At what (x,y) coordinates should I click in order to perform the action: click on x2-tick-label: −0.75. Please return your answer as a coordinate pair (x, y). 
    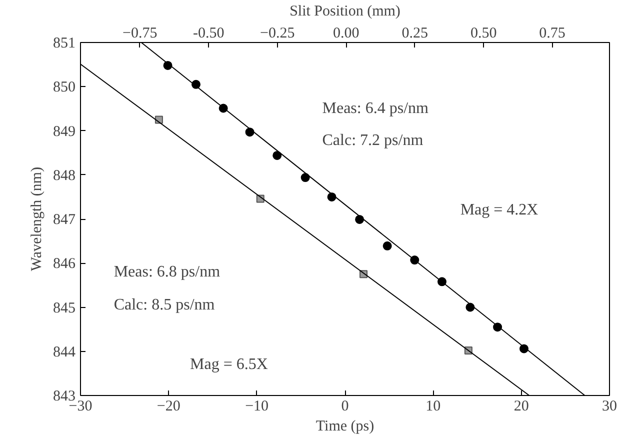
    Looking at the image, I should click on (140, 34).